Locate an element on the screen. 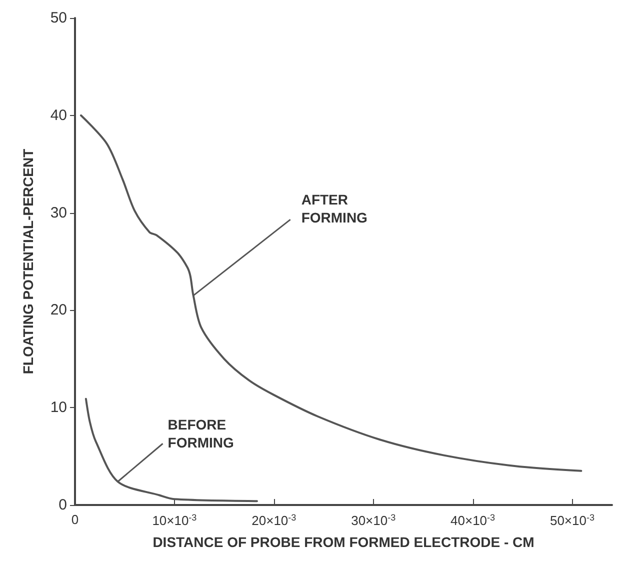 Image resolution: width=632 pixels, height=563 pixels. annotation: BEFORE FORMING is located at coordinates (201, 433).